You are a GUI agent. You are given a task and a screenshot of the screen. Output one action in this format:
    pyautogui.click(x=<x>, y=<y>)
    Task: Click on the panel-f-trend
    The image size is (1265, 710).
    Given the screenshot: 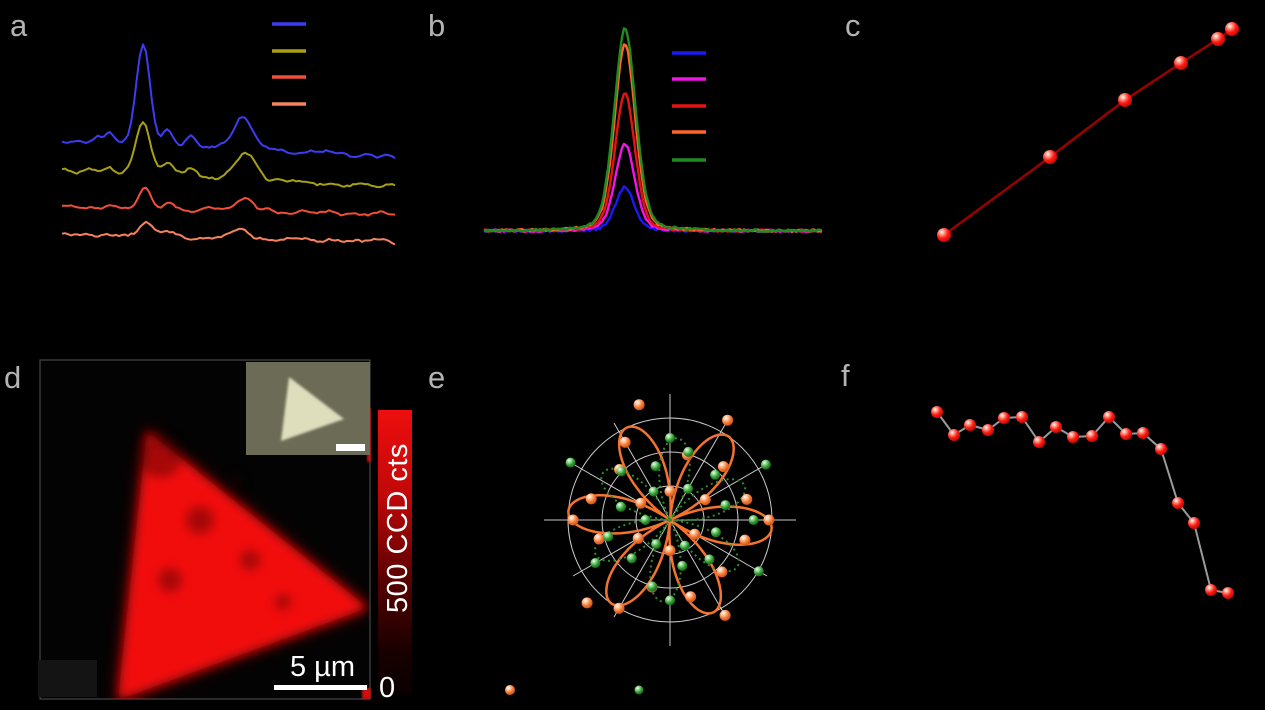 What is the action you would take?
    pyautogui.click(x=1082, y=502)
    